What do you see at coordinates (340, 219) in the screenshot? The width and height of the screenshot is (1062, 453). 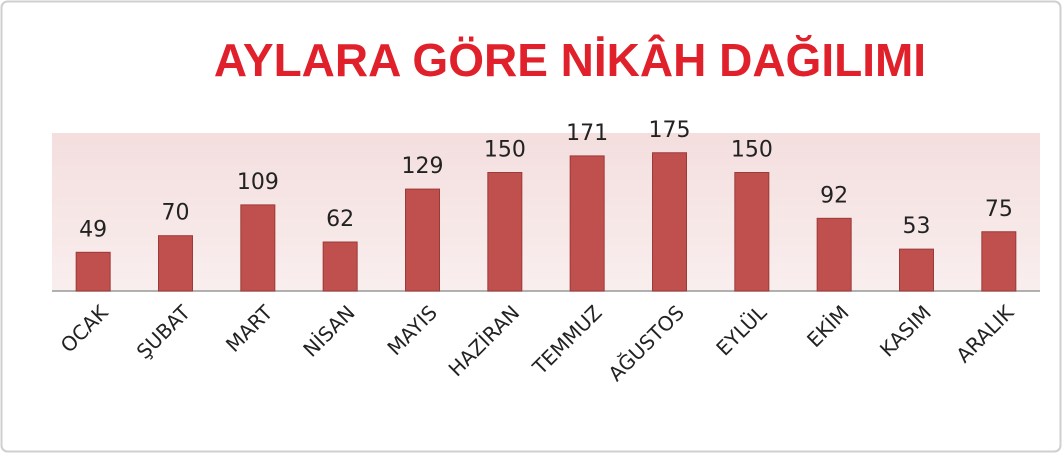 I see `data-label: 62` at bounding box center [340, 219].